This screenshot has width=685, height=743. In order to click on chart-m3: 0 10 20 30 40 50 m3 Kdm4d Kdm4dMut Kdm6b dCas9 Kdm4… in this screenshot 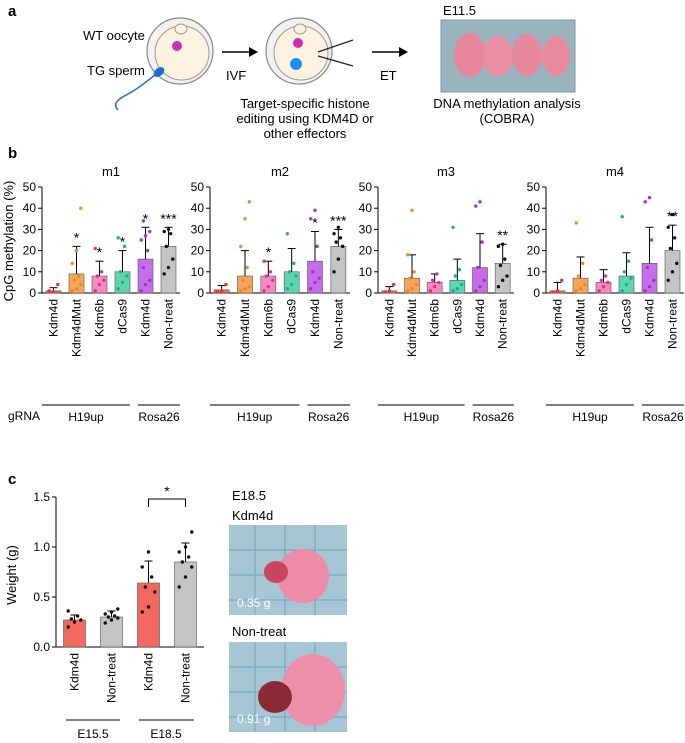, I will do `click(437, 294)`.